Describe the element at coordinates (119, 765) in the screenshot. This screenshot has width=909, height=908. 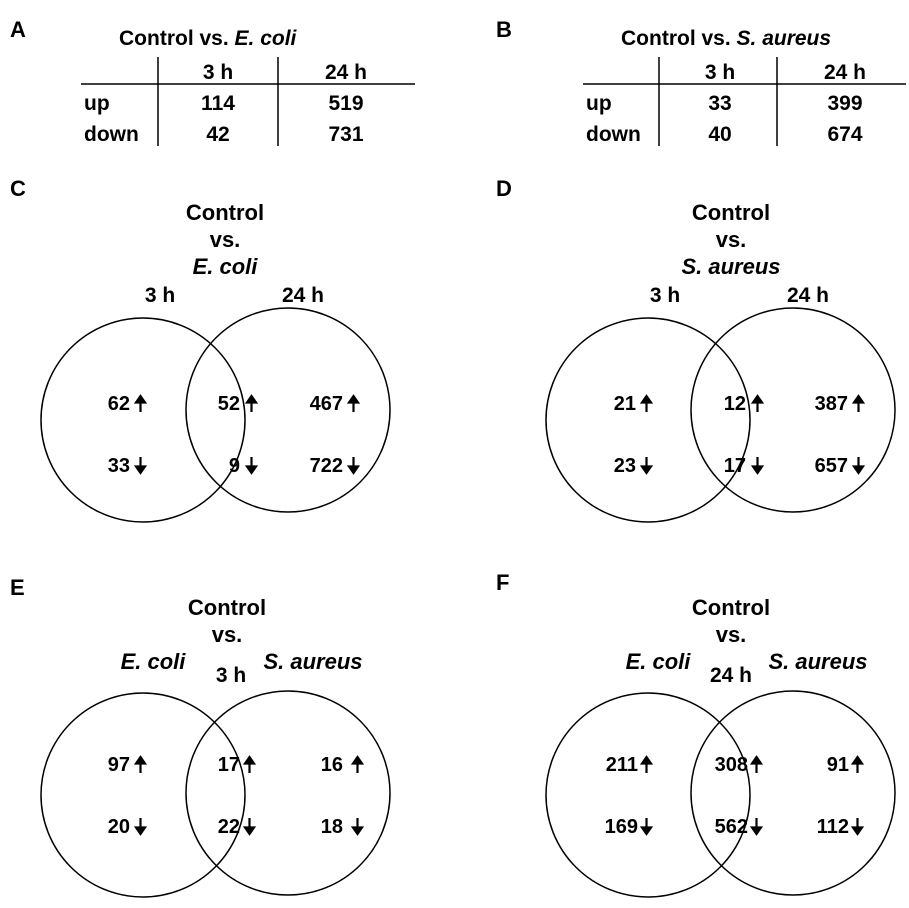
I see `count-left-up: 97` at that location.